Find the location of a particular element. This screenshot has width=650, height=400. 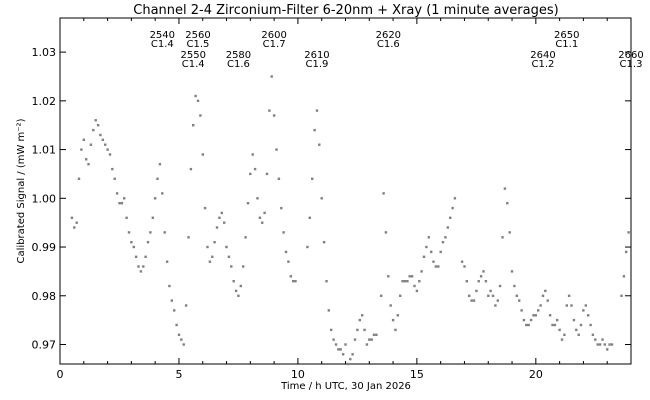

annotation-class: C1.7 is located at coordinates (274, 44).